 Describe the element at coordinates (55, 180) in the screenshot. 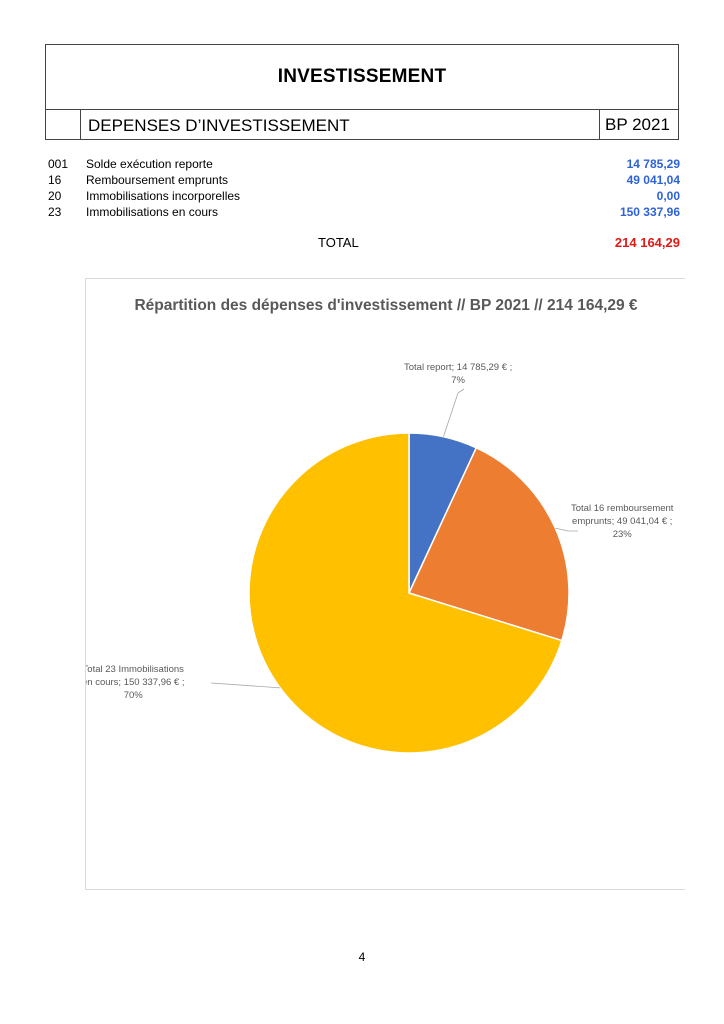

I see `row-code: 16` at that location.